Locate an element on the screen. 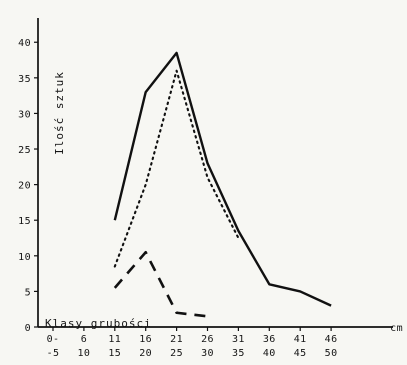  y-tick-label: 20 is located at coordinates (24, 186).